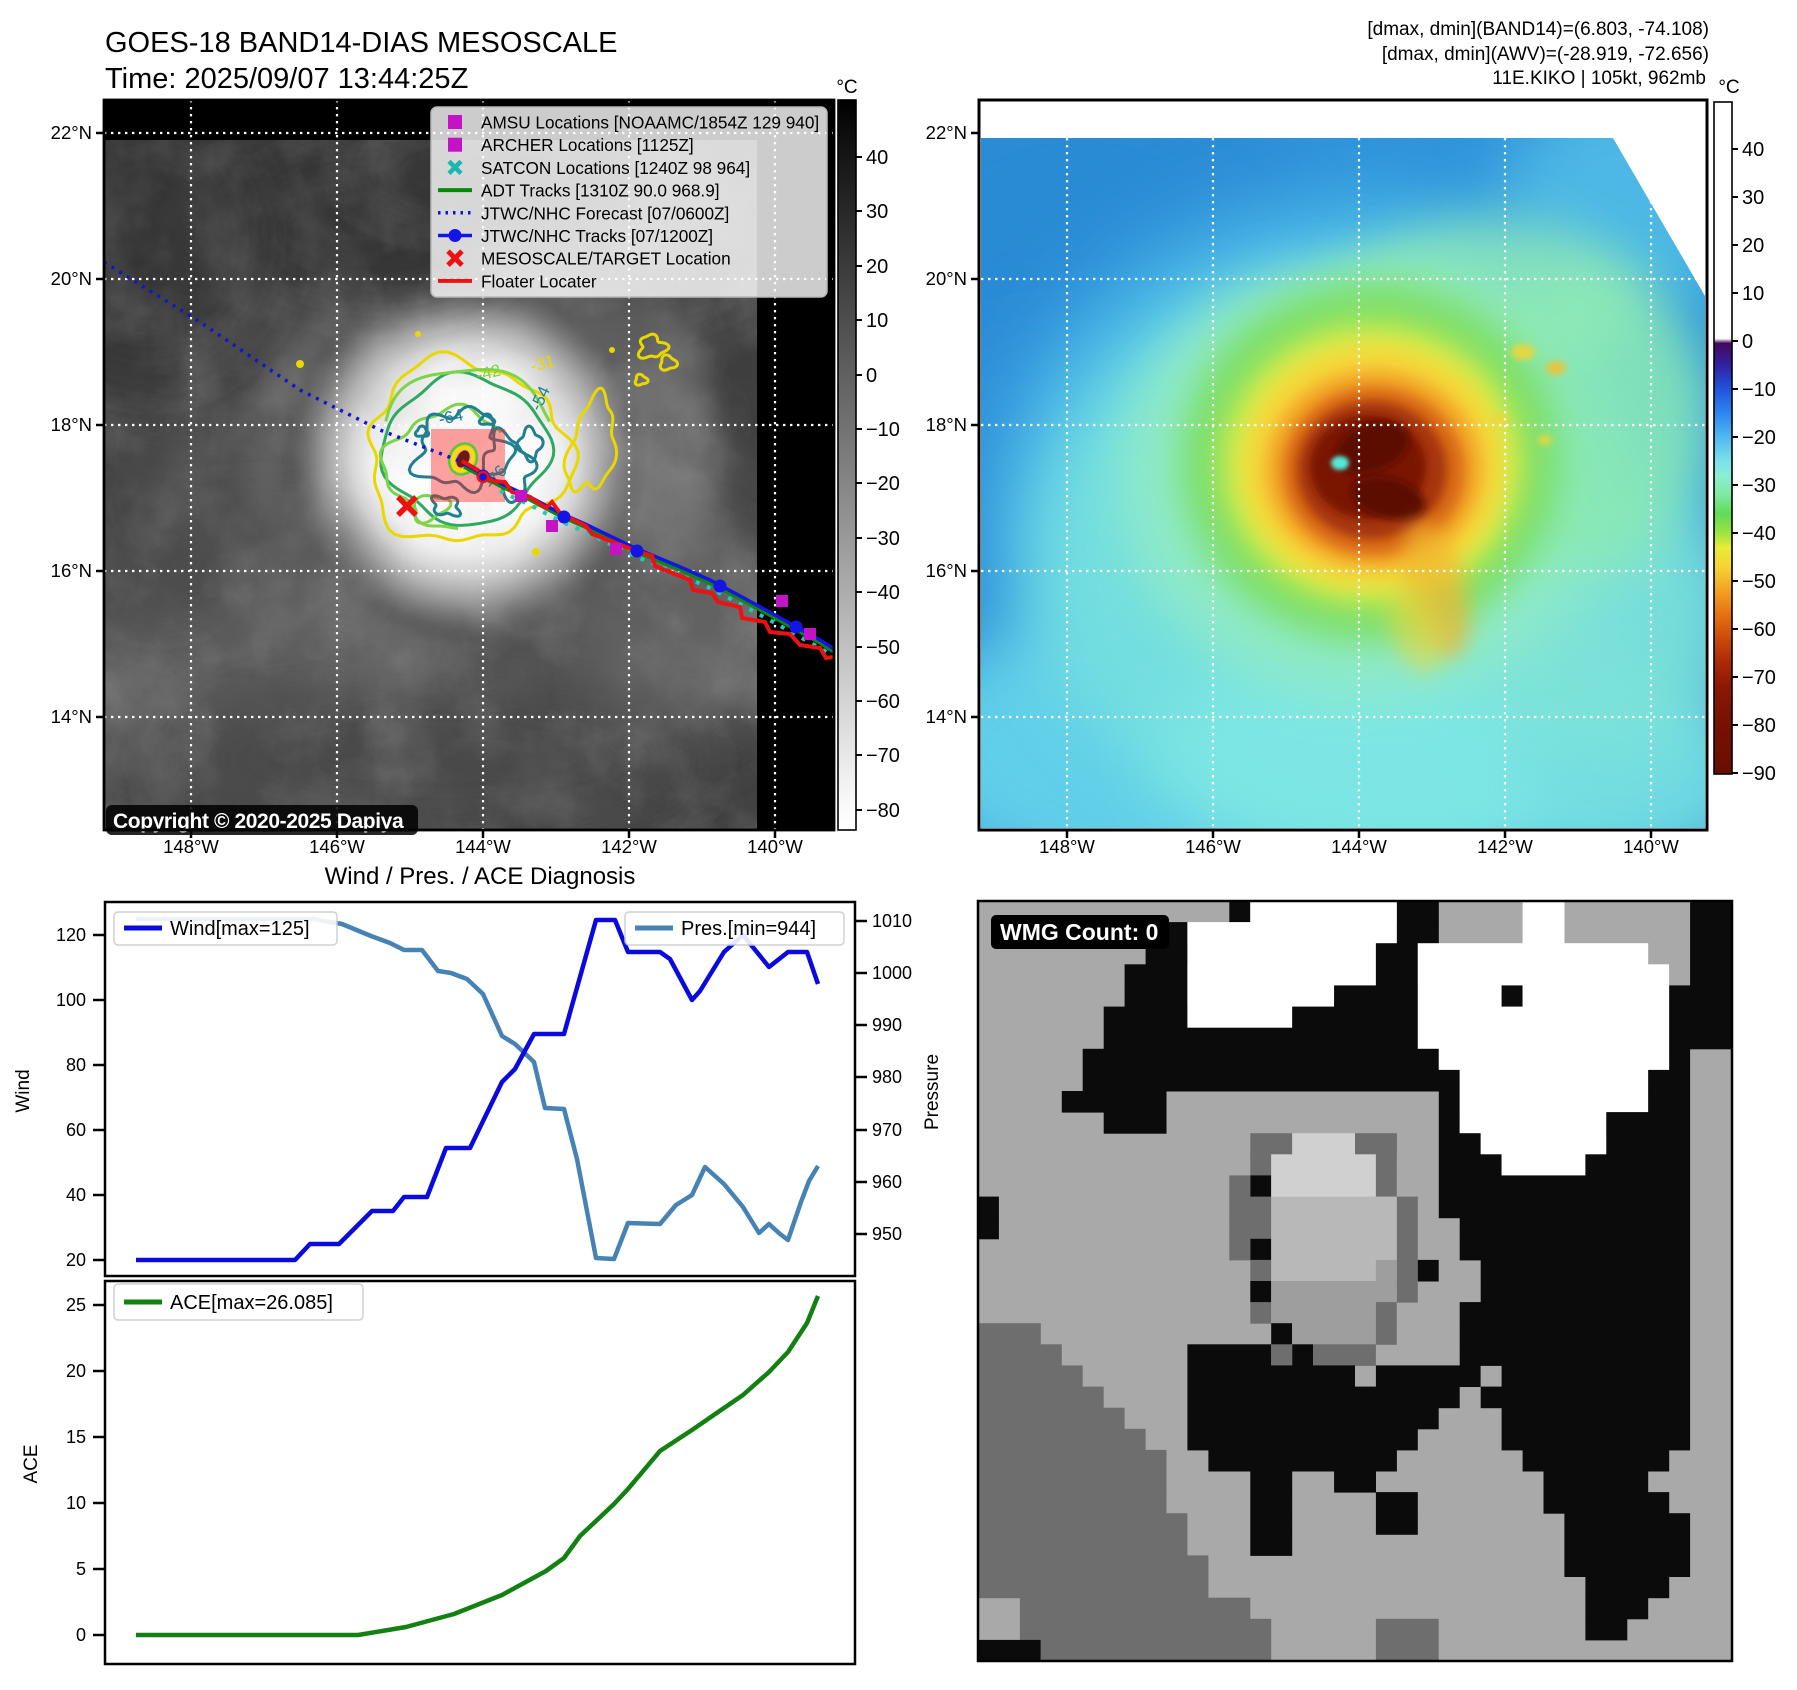 The width and height of the screenshot is (1797, 1690). Describe the element at coordinates (887, 1077) in the screenshot. I see `svg-text: 980` at that location.